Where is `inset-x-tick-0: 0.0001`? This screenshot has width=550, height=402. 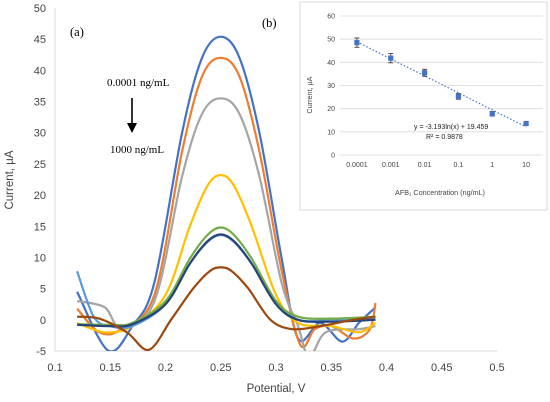 inset-x-tick-0: 0.0001 is located at coordinates (357, 165).